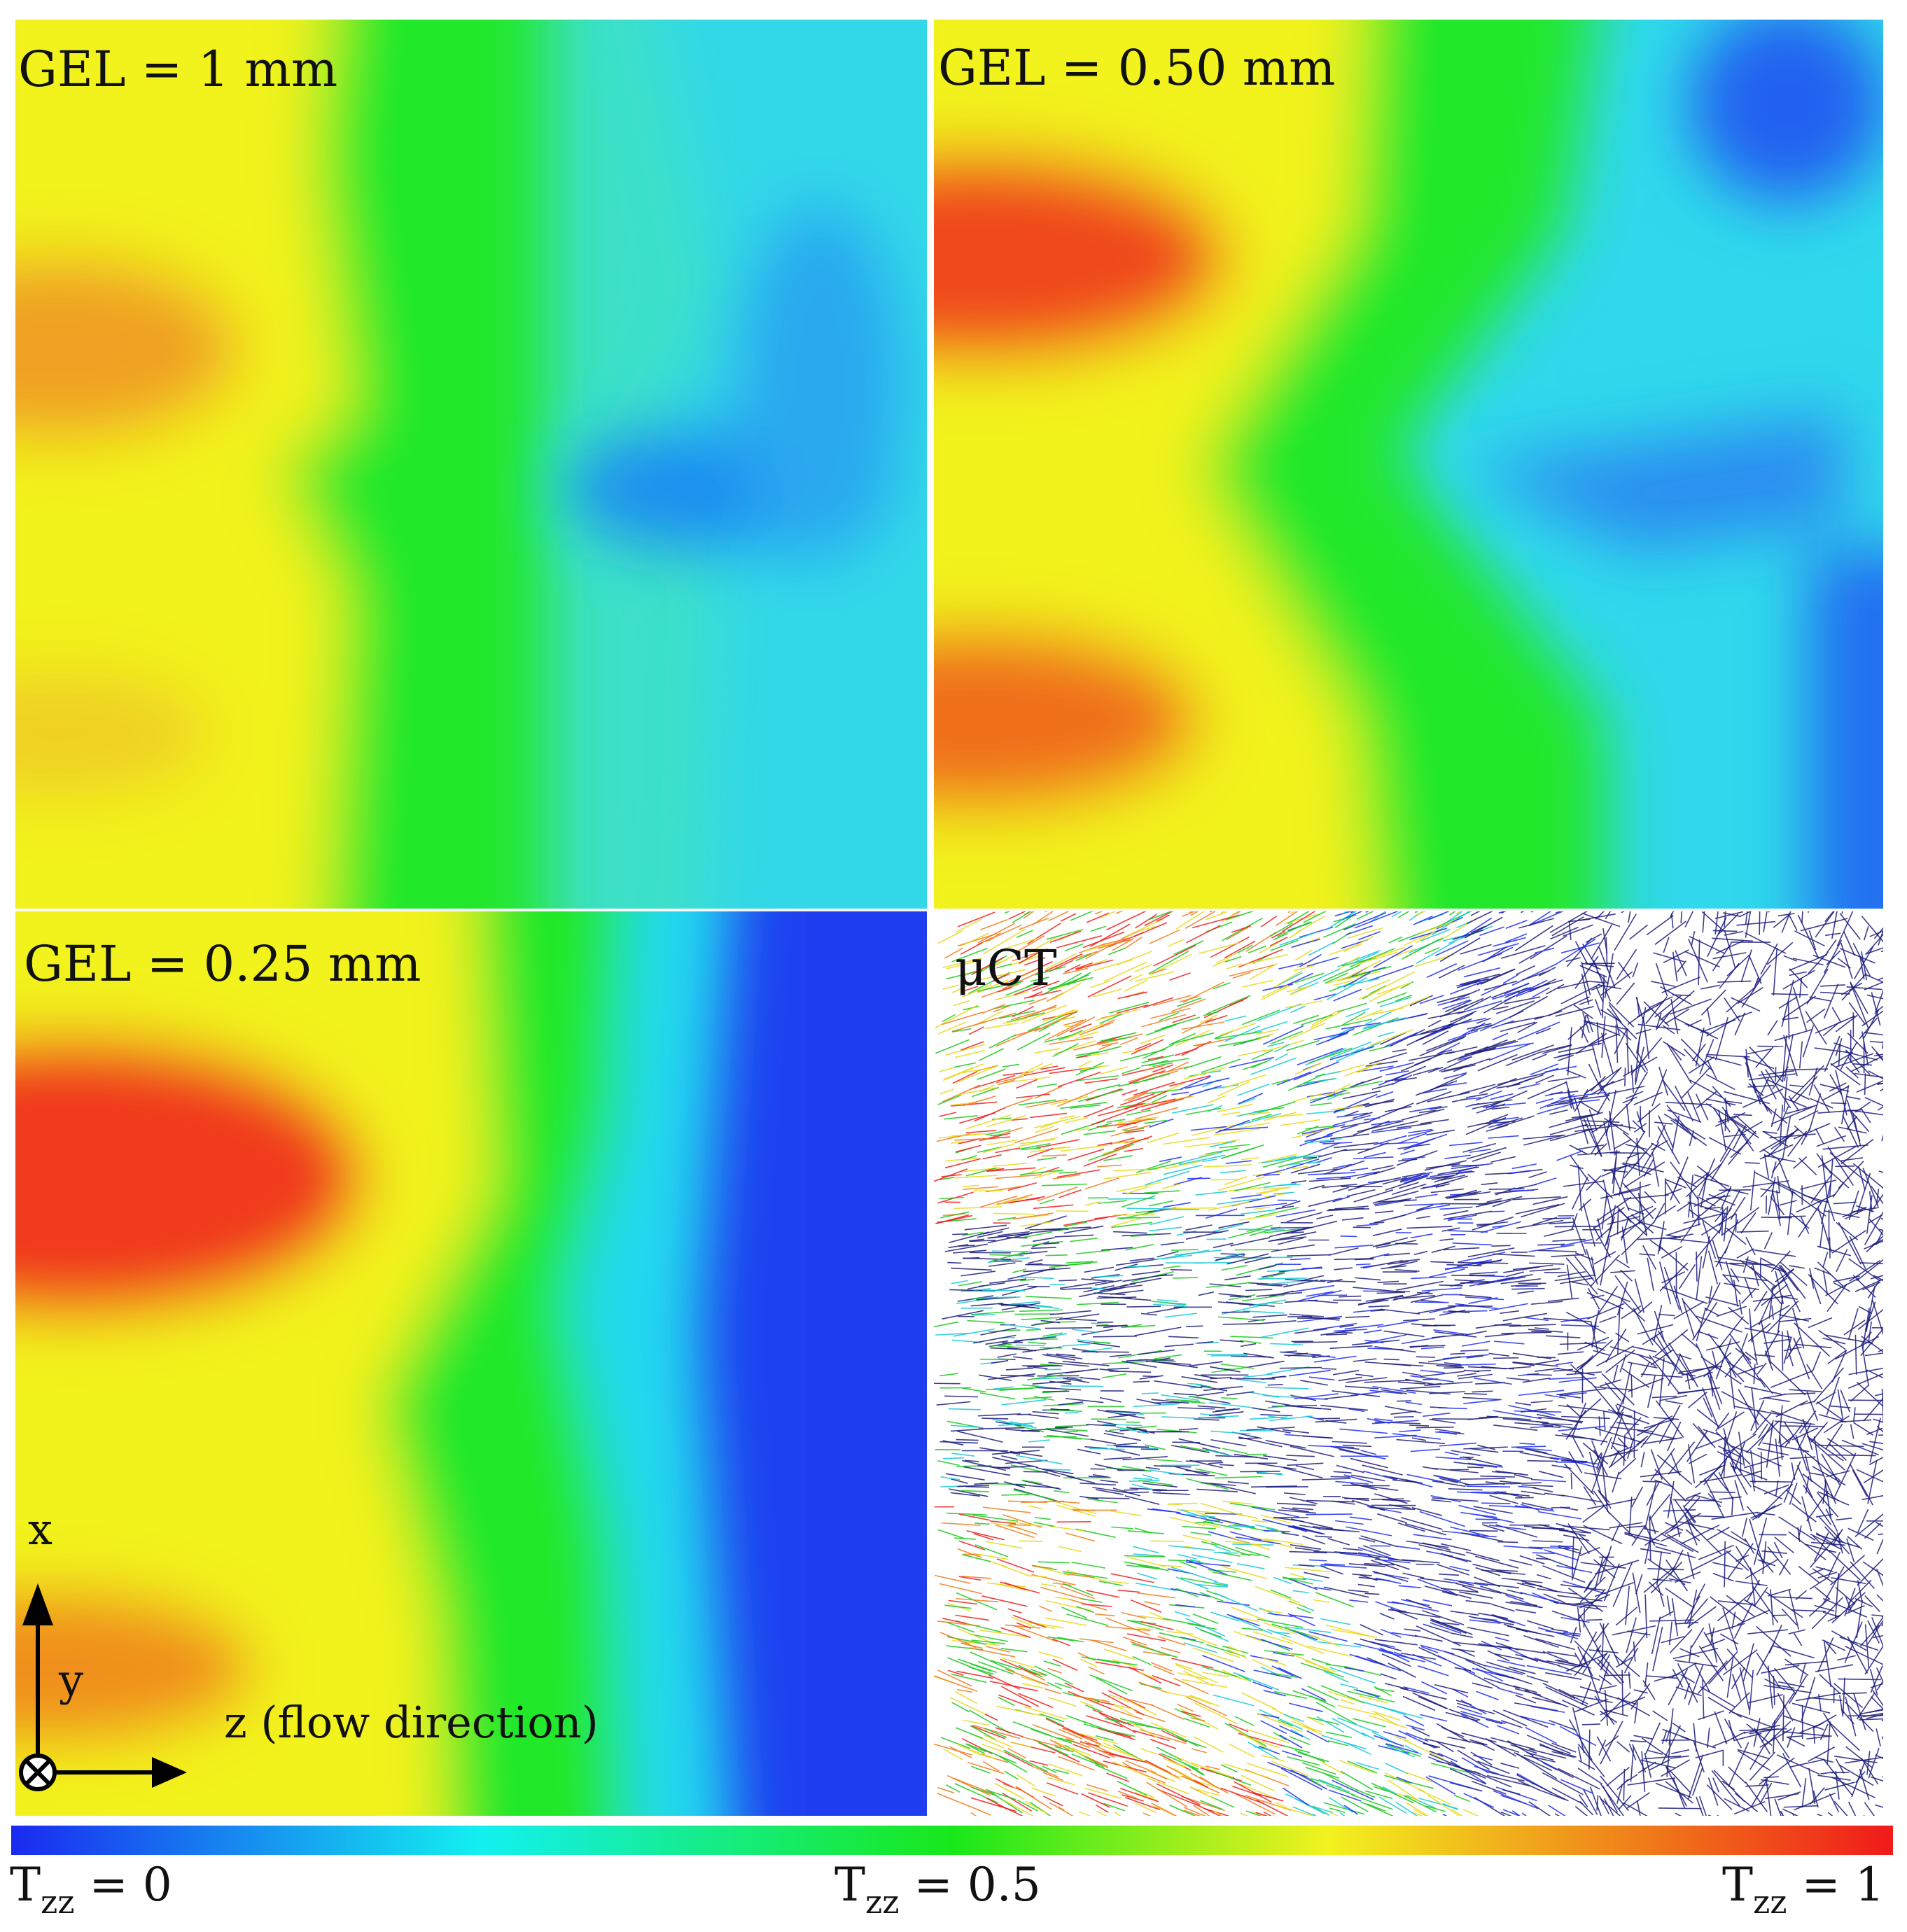 This screenshot has width=1907, height=1932. I want to click on panel-label: GEL = 1 mm, so click(178, 69).